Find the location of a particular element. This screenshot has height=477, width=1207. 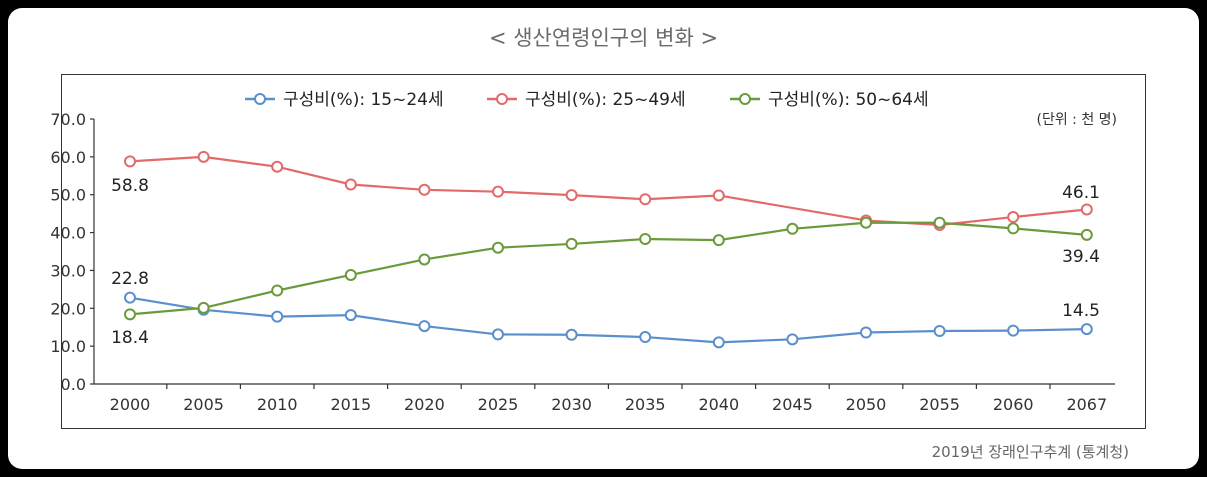

x-tick-label: 2055 is located at coordinates (939, 404).